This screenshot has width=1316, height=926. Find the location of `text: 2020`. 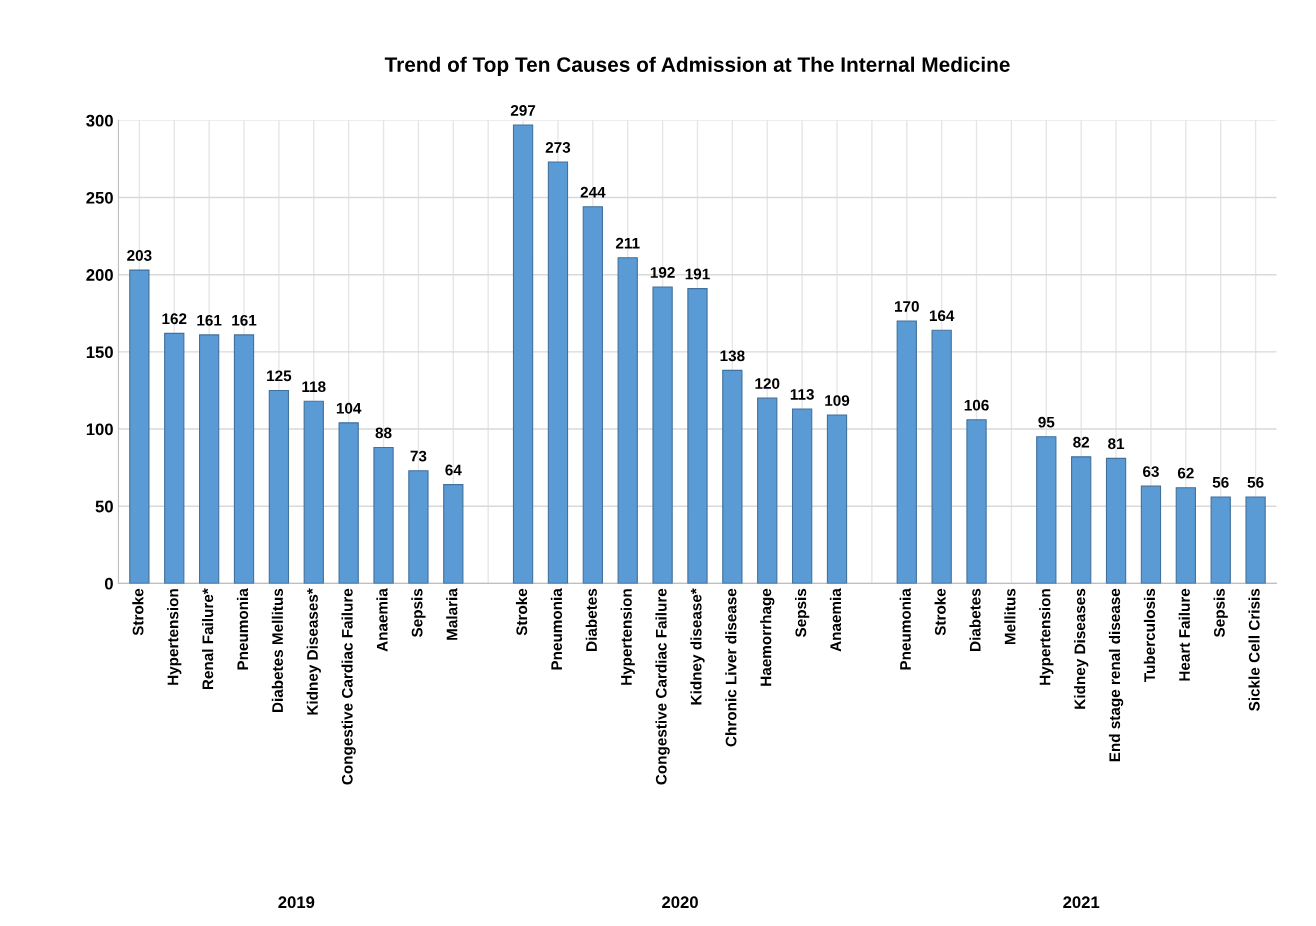

text: 2020 is located at coordinates (680, 902).